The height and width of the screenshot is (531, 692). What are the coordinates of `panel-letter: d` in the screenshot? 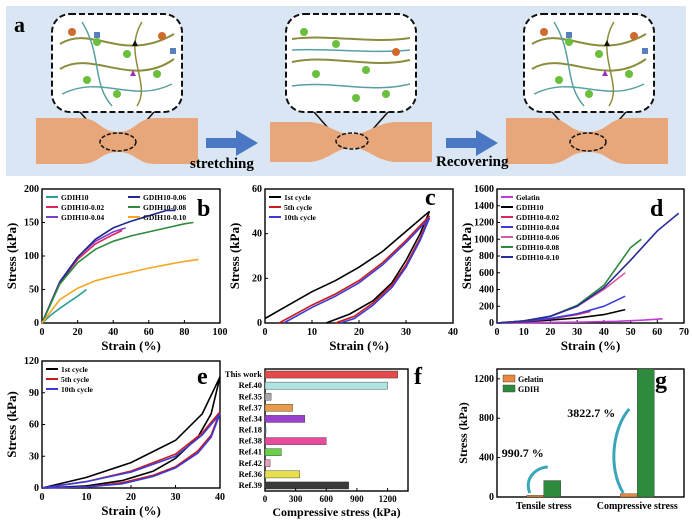 It's located at (657, 209).